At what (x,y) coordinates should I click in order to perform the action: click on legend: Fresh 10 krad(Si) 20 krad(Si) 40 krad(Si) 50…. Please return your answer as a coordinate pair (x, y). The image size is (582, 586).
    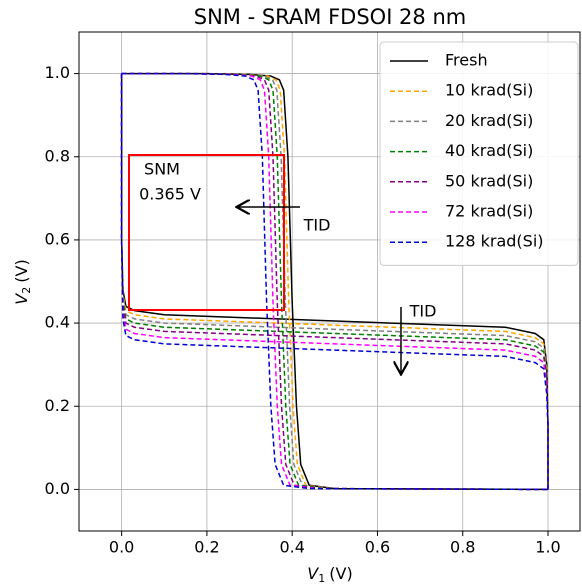
    Looking at the image, I should click on (479, 153).